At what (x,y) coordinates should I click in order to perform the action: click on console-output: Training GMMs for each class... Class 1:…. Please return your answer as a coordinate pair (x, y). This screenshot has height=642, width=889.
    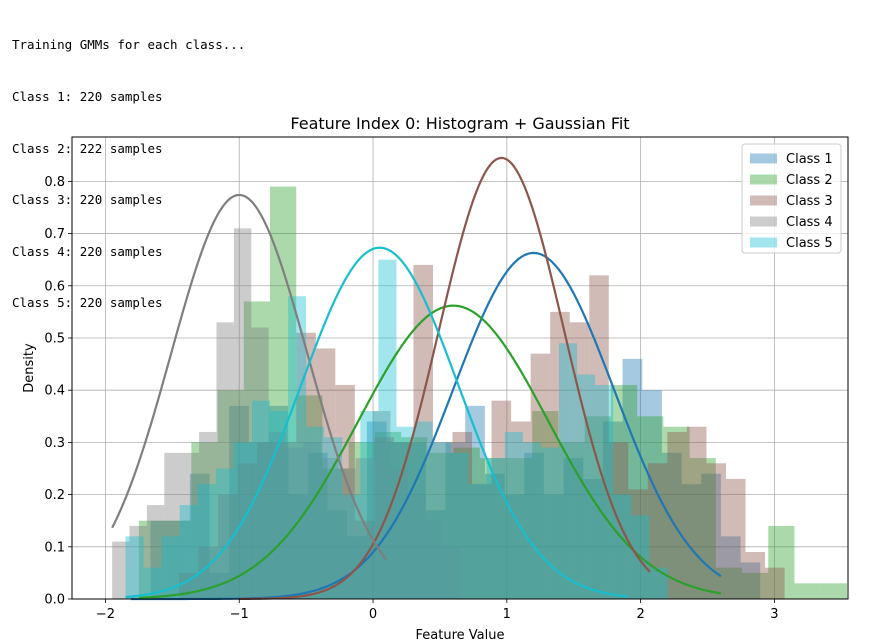
    Looking at the image, I should click on (128, 165).